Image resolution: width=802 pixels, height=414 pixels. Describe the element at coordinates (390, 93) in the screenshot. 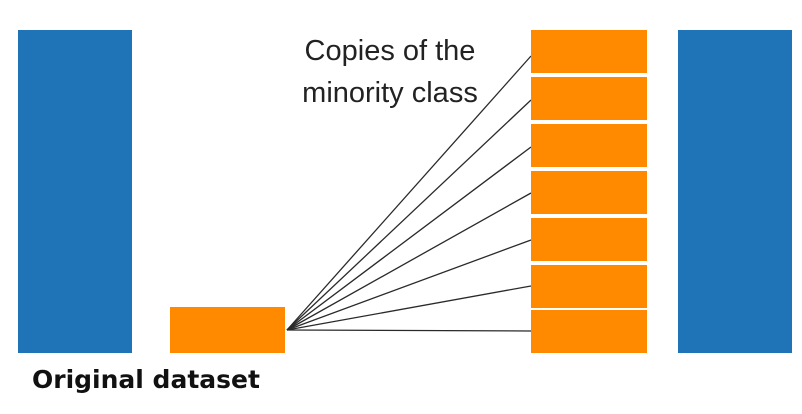

I see `copies-annotation-line-2: minority class` at that location.